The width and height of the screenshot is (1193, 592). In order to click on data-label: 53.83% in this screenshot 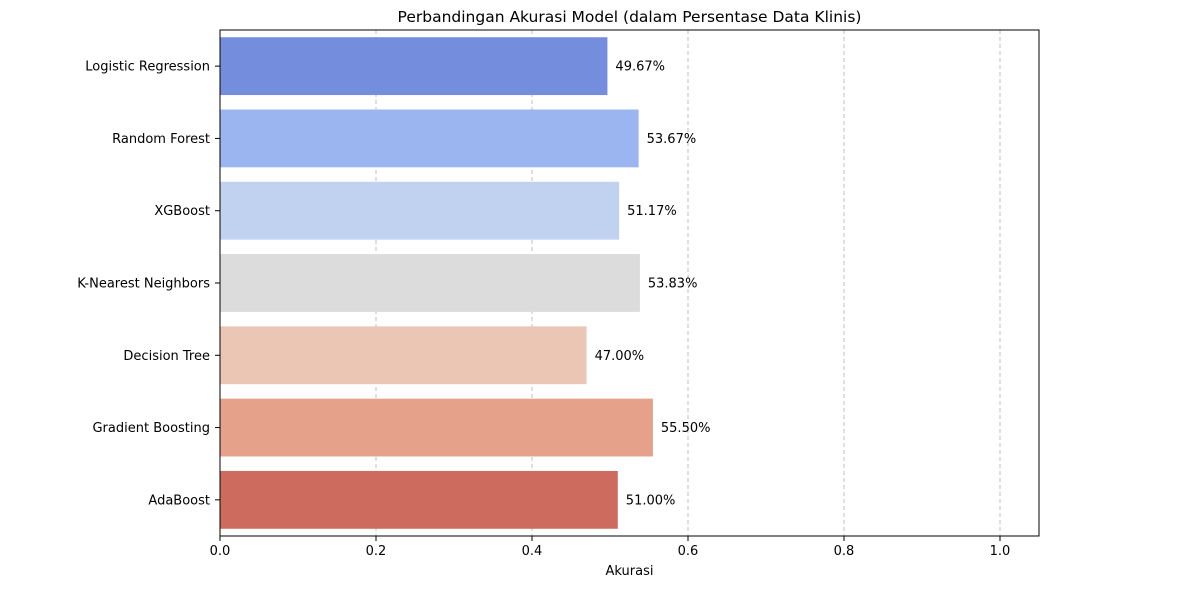, I will do `click(673, 284)`.